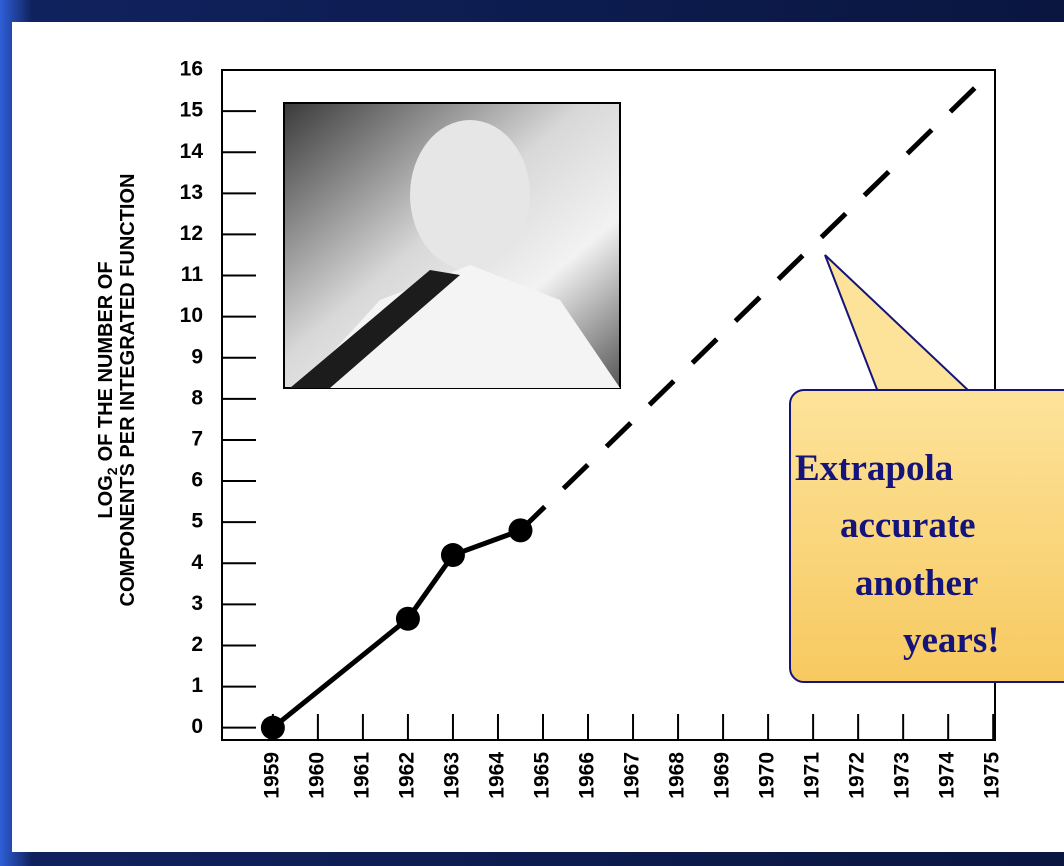  Describe the element at coordinates (916, 583) in the screenshot. I see `callout-text: another` at that location.